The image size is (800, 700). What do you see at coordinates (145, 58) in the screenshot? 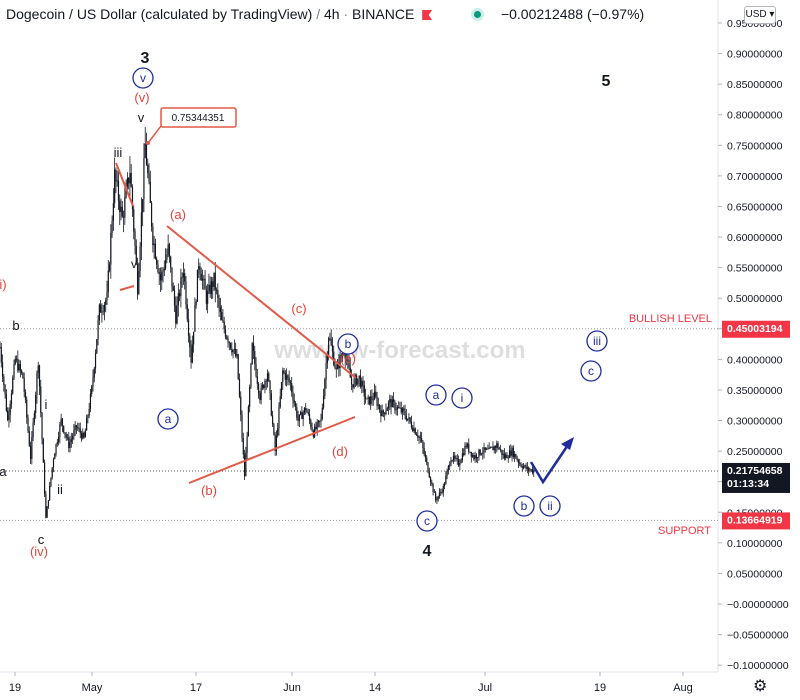
I see `wave-label-black: 3` at bounding box center [145, 58].